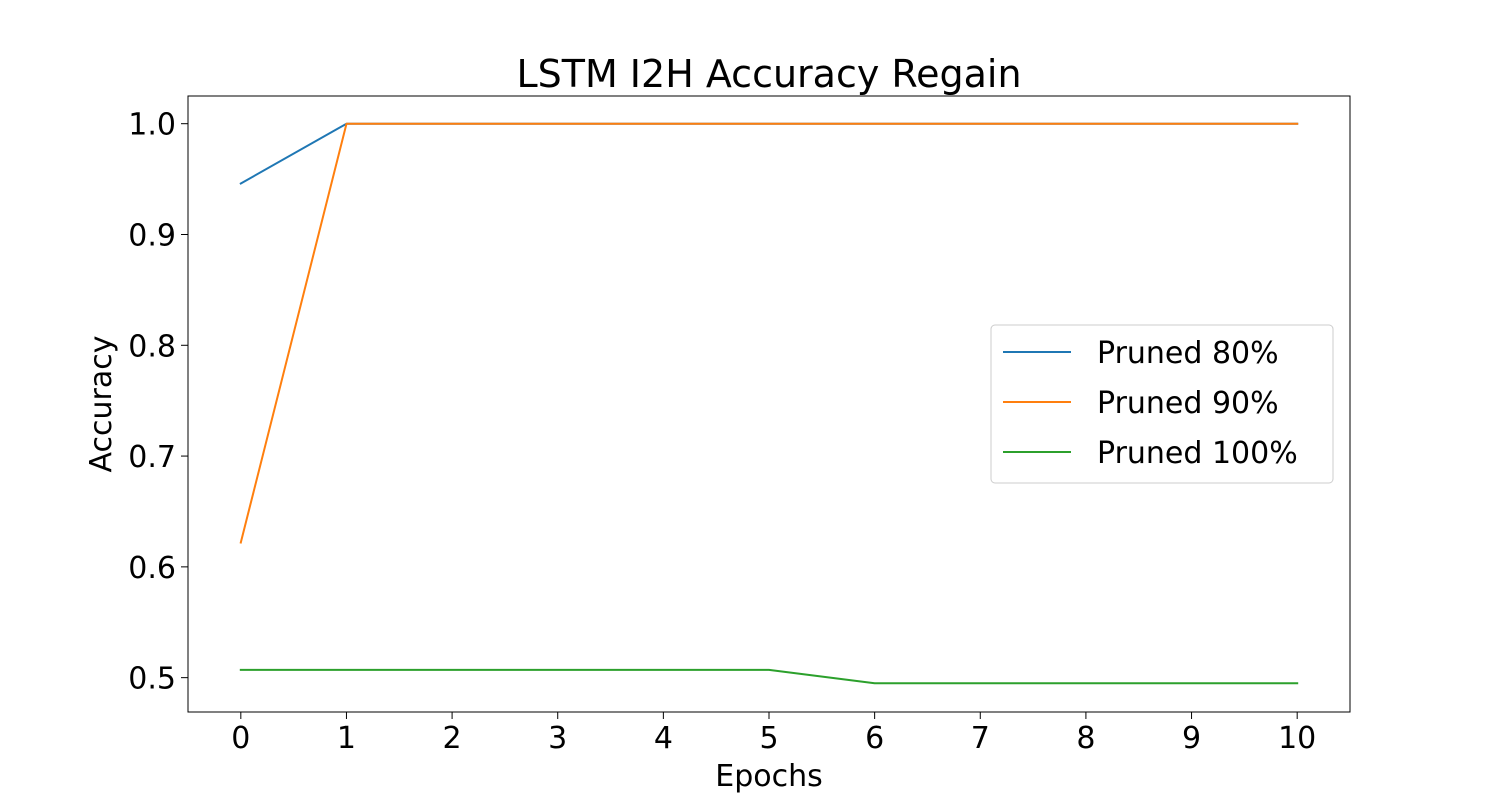 This screenshot has width=1500, height=800. Describe the element at coordinates (980, 738) in the screenshot. I see `x-tick-label: 7` at that location.